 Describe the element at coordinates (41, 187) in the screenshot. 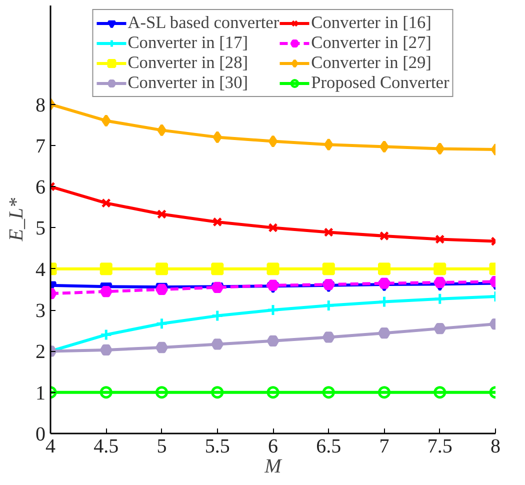

I see `y-tick-label: 6` at that location.